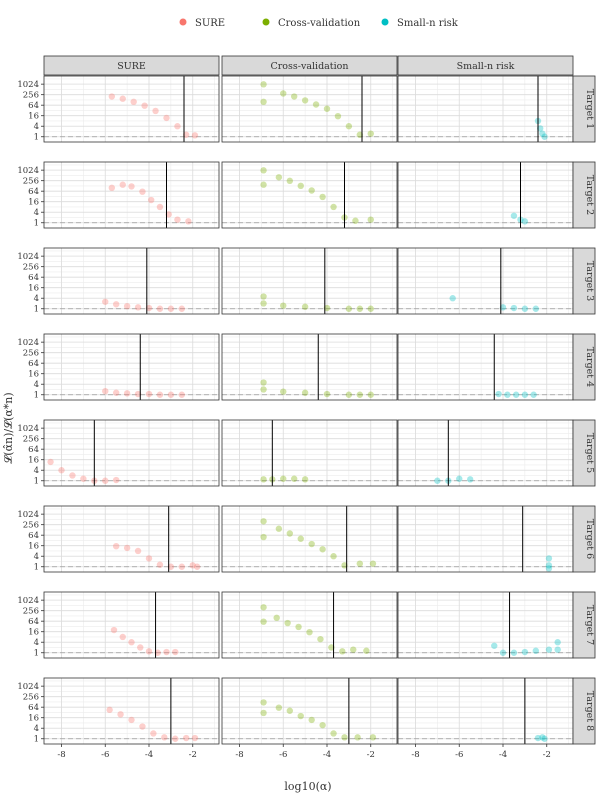  What do you see at coordinates (31, 268) in the screenshot?
I see `y-tick-label: 256` at bounding box center [31, 268].